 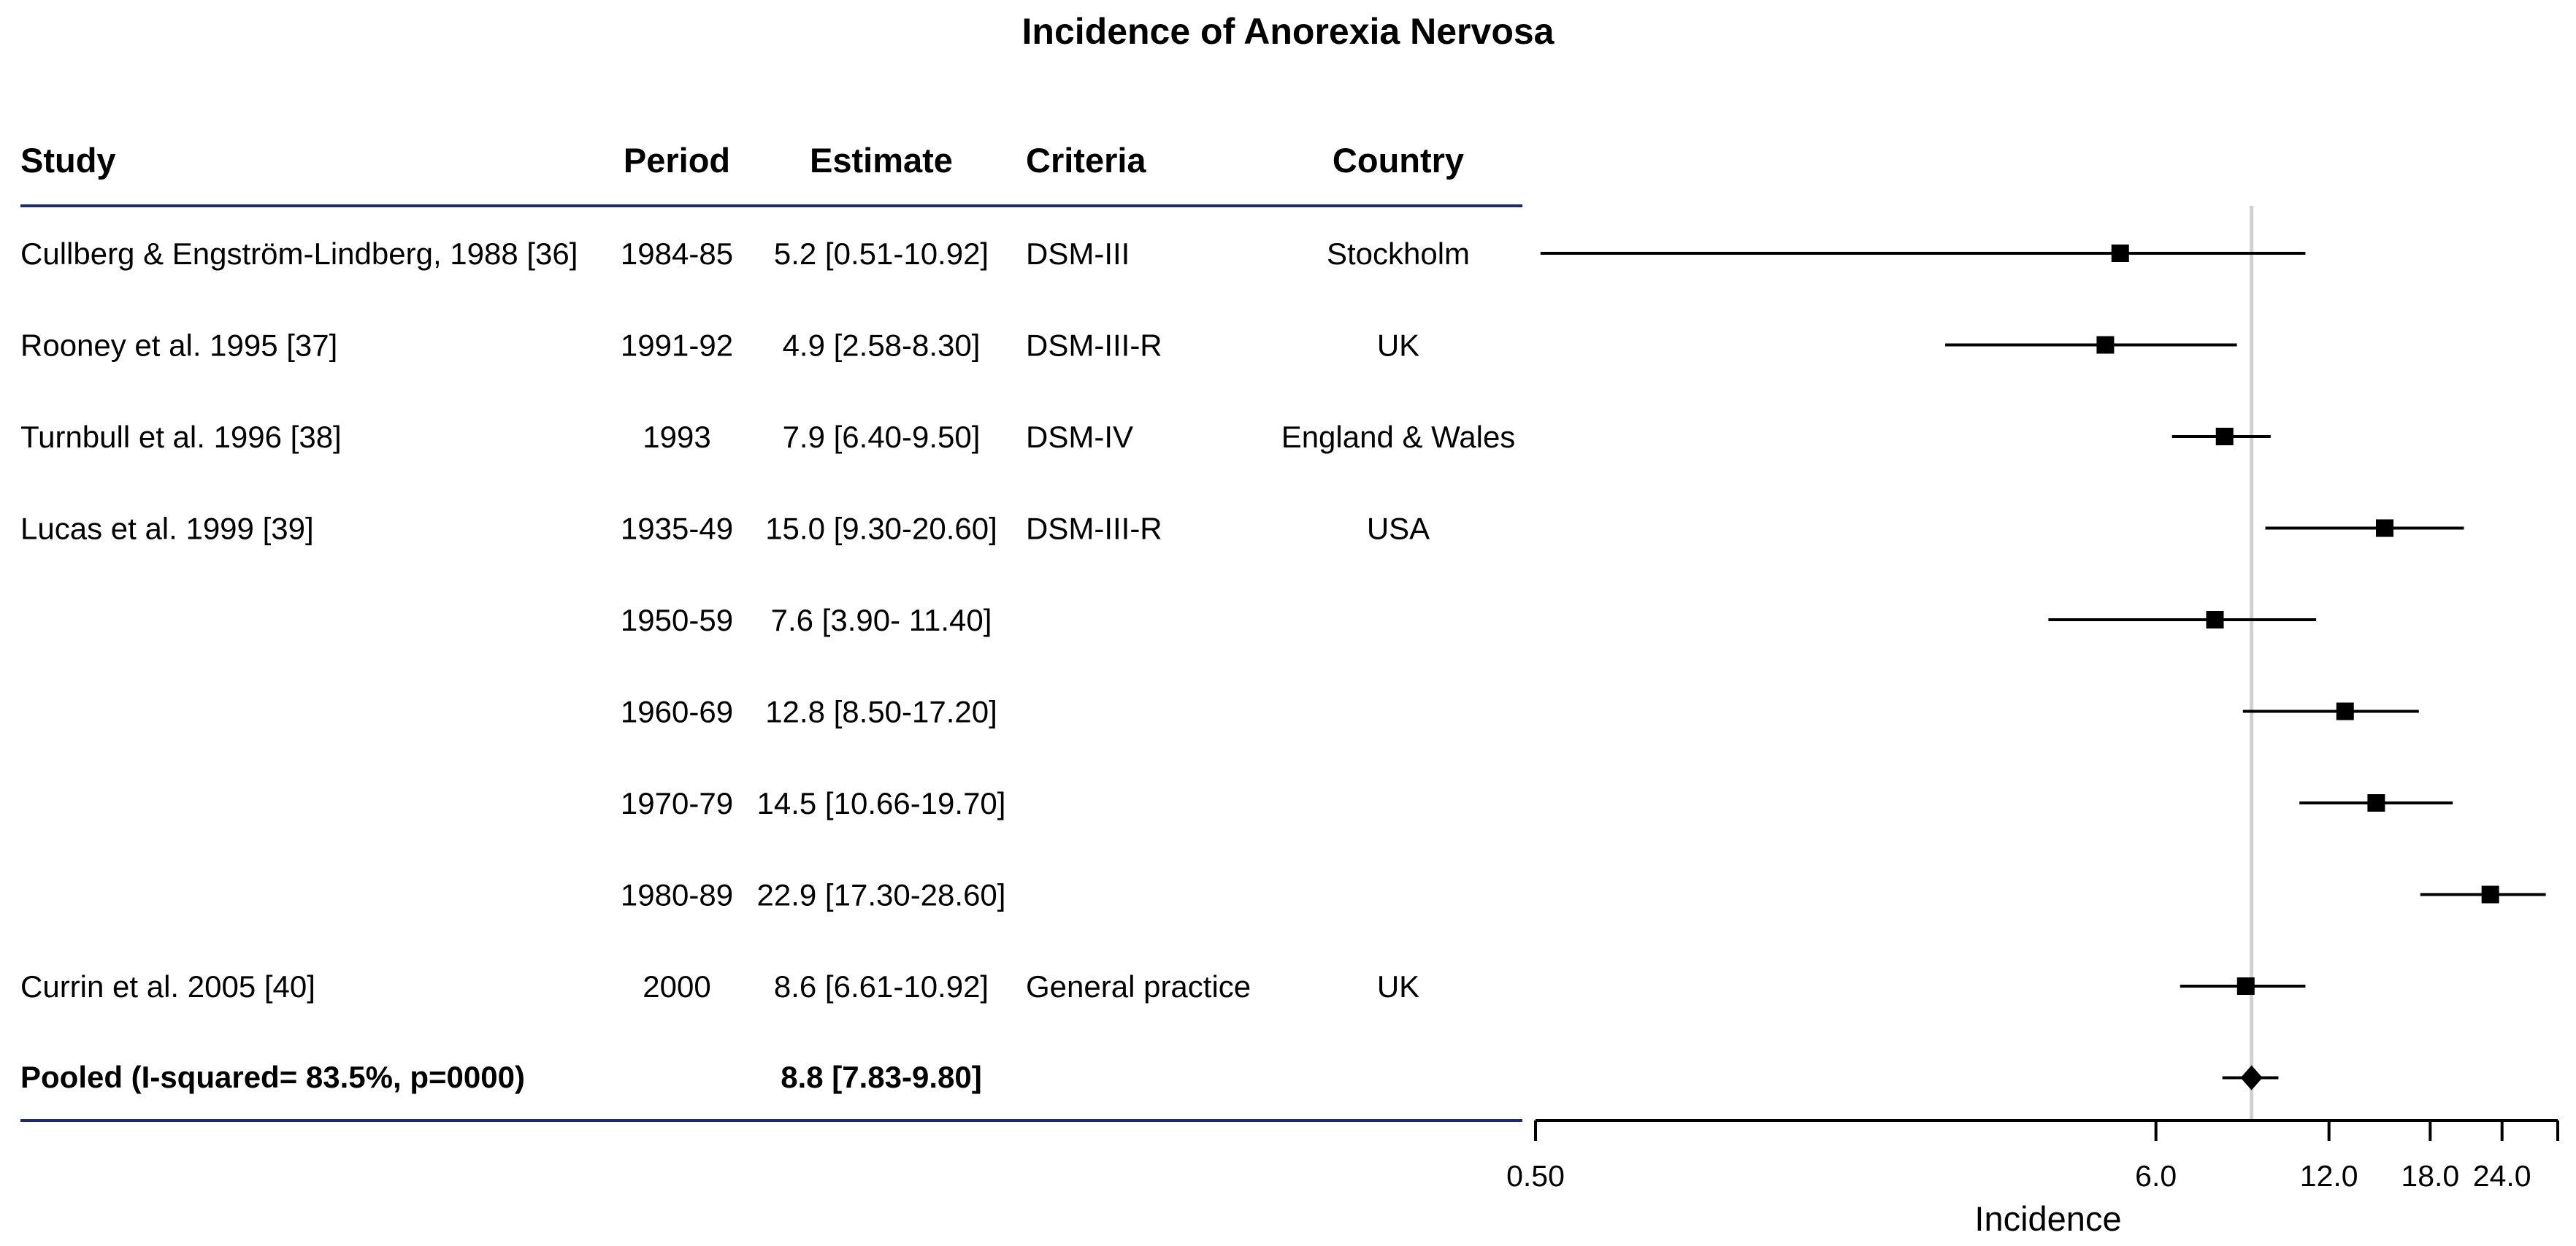 I want to click on study-period: 1980-89, so click(x=677, y=895).